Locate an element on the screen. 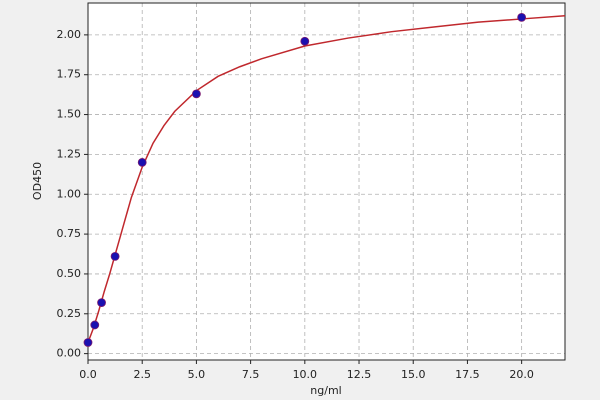  x-tick-label: 2.5 is located at coordinates (142, 374).